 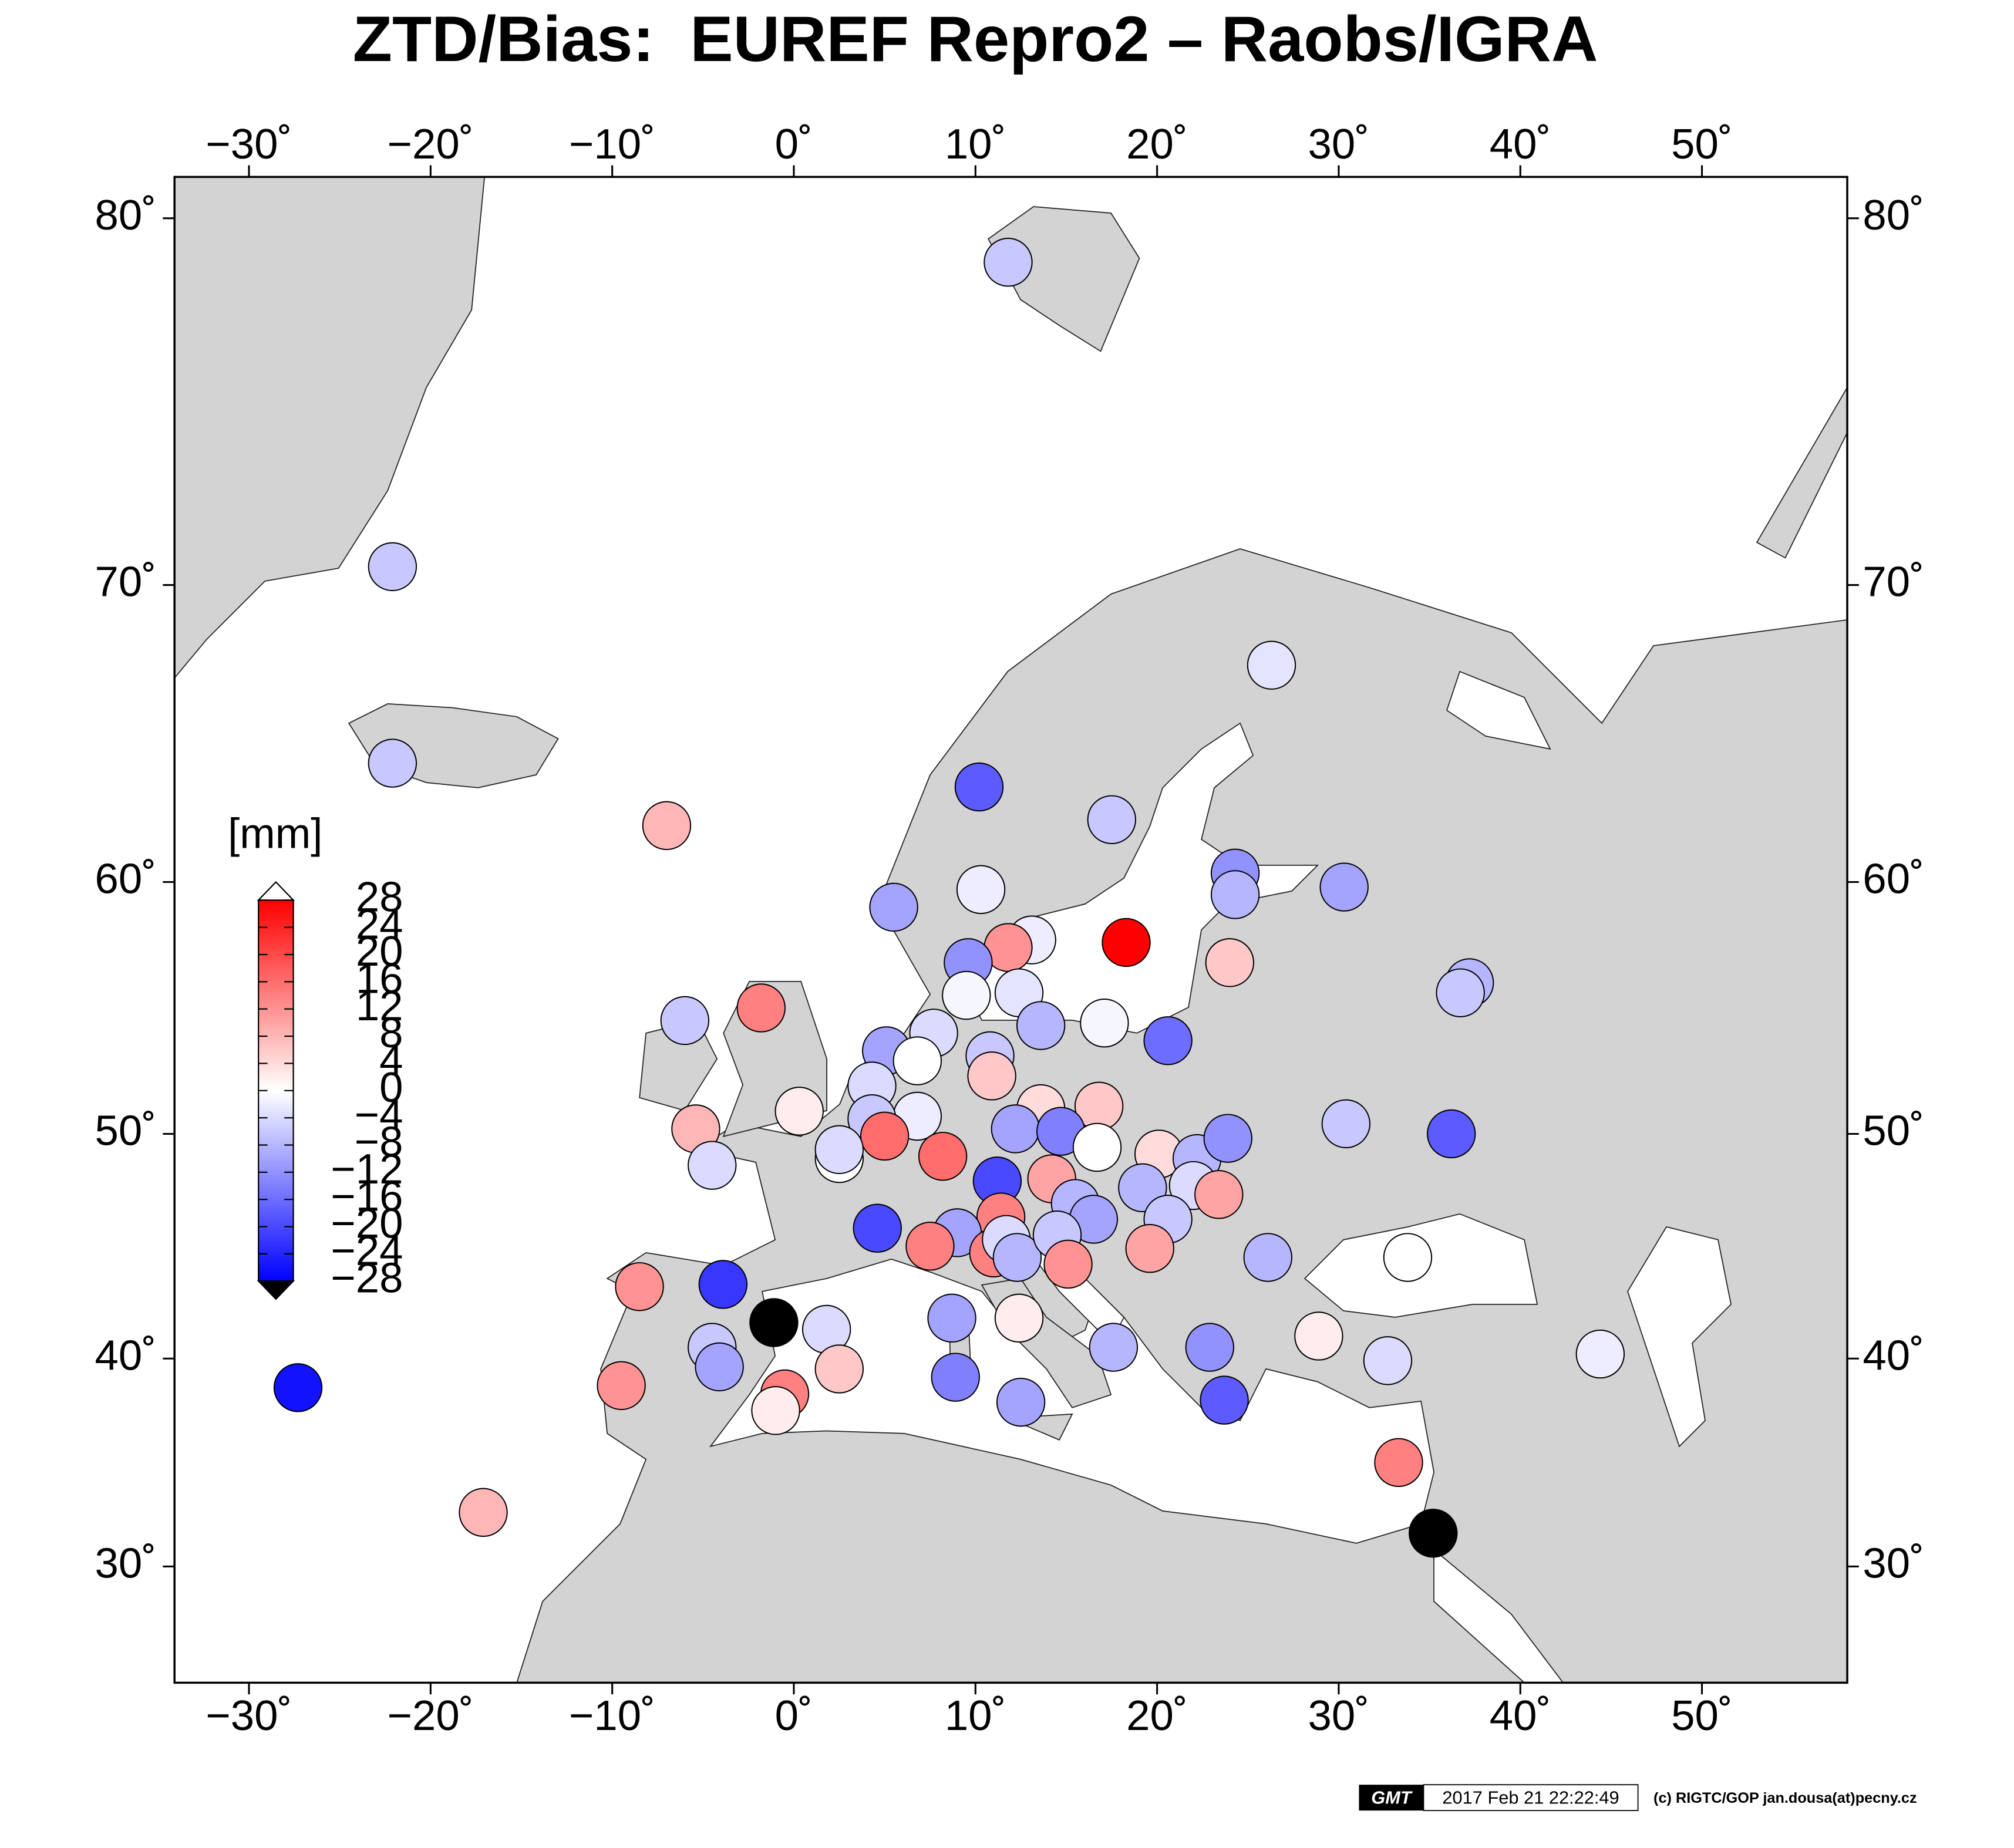 I want to click on y-tick-label-left: 40˚, so click(x=125, y=1355).